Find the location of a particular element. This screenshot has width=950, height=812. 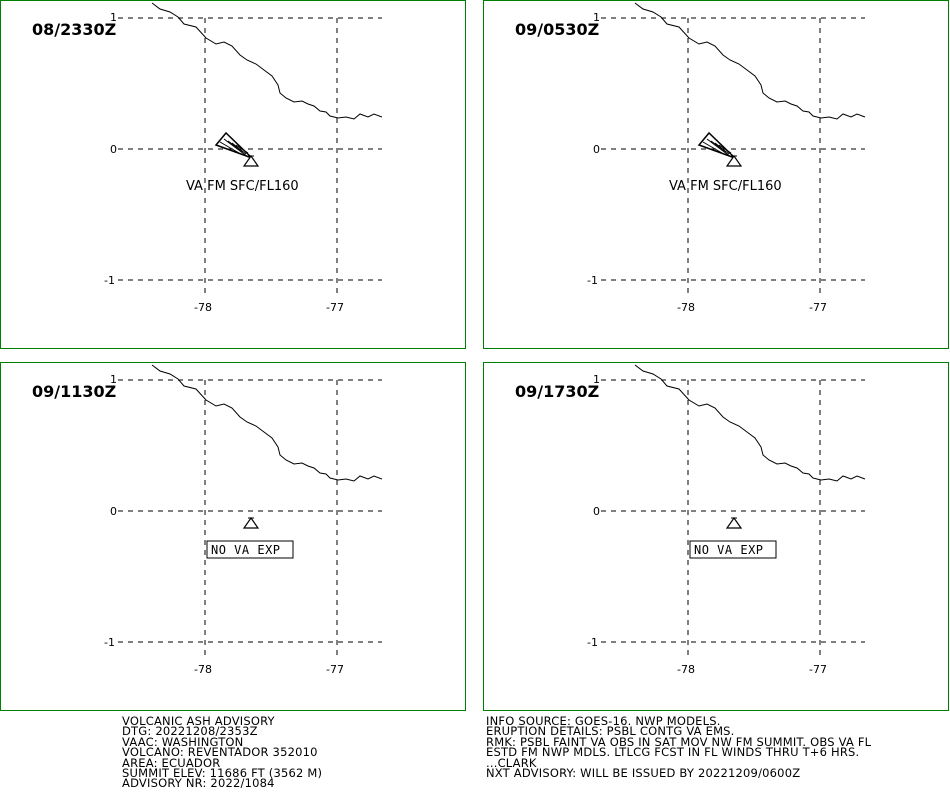

advisory-line: ADVISORY NR: 2022/1084 is located at coordinates (198, 783).